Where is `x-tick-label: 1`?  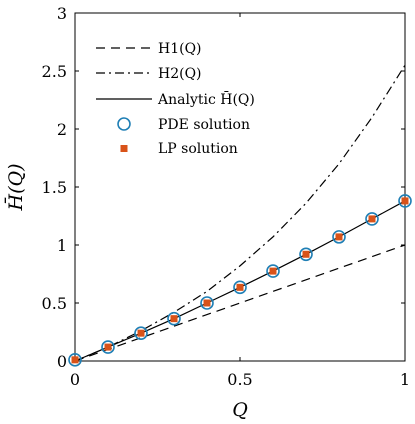 x-tick-label: 1 is located at coordinates (405, 379).